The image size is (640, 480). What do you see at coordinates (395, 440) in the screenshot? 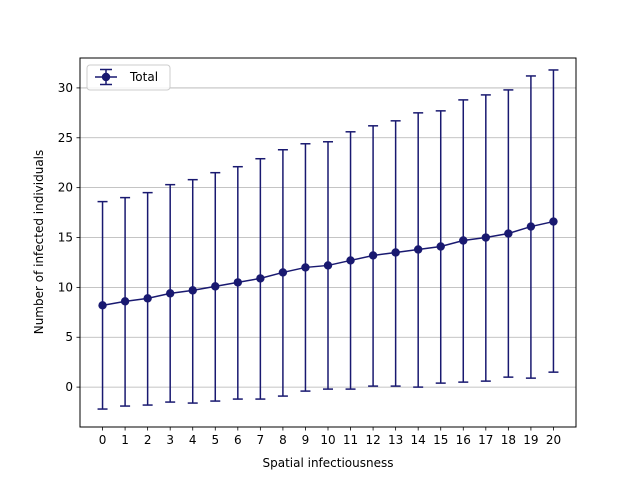
I see `x-tick-label: 13` at bounding box center [395, 440].